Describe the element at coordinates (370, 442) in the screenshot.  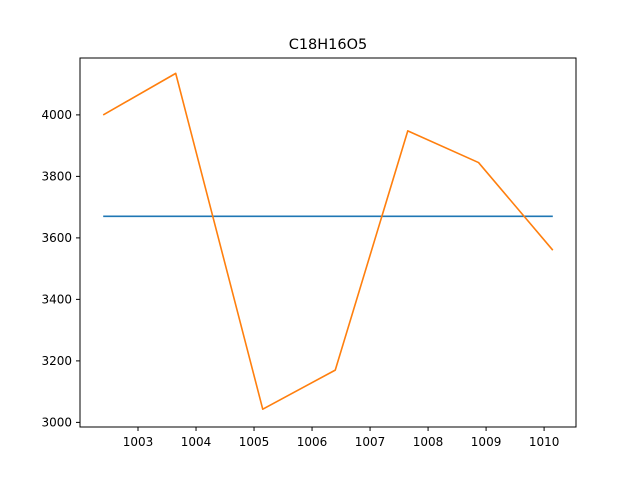
I see `x-tick-label: 1007` at that location.